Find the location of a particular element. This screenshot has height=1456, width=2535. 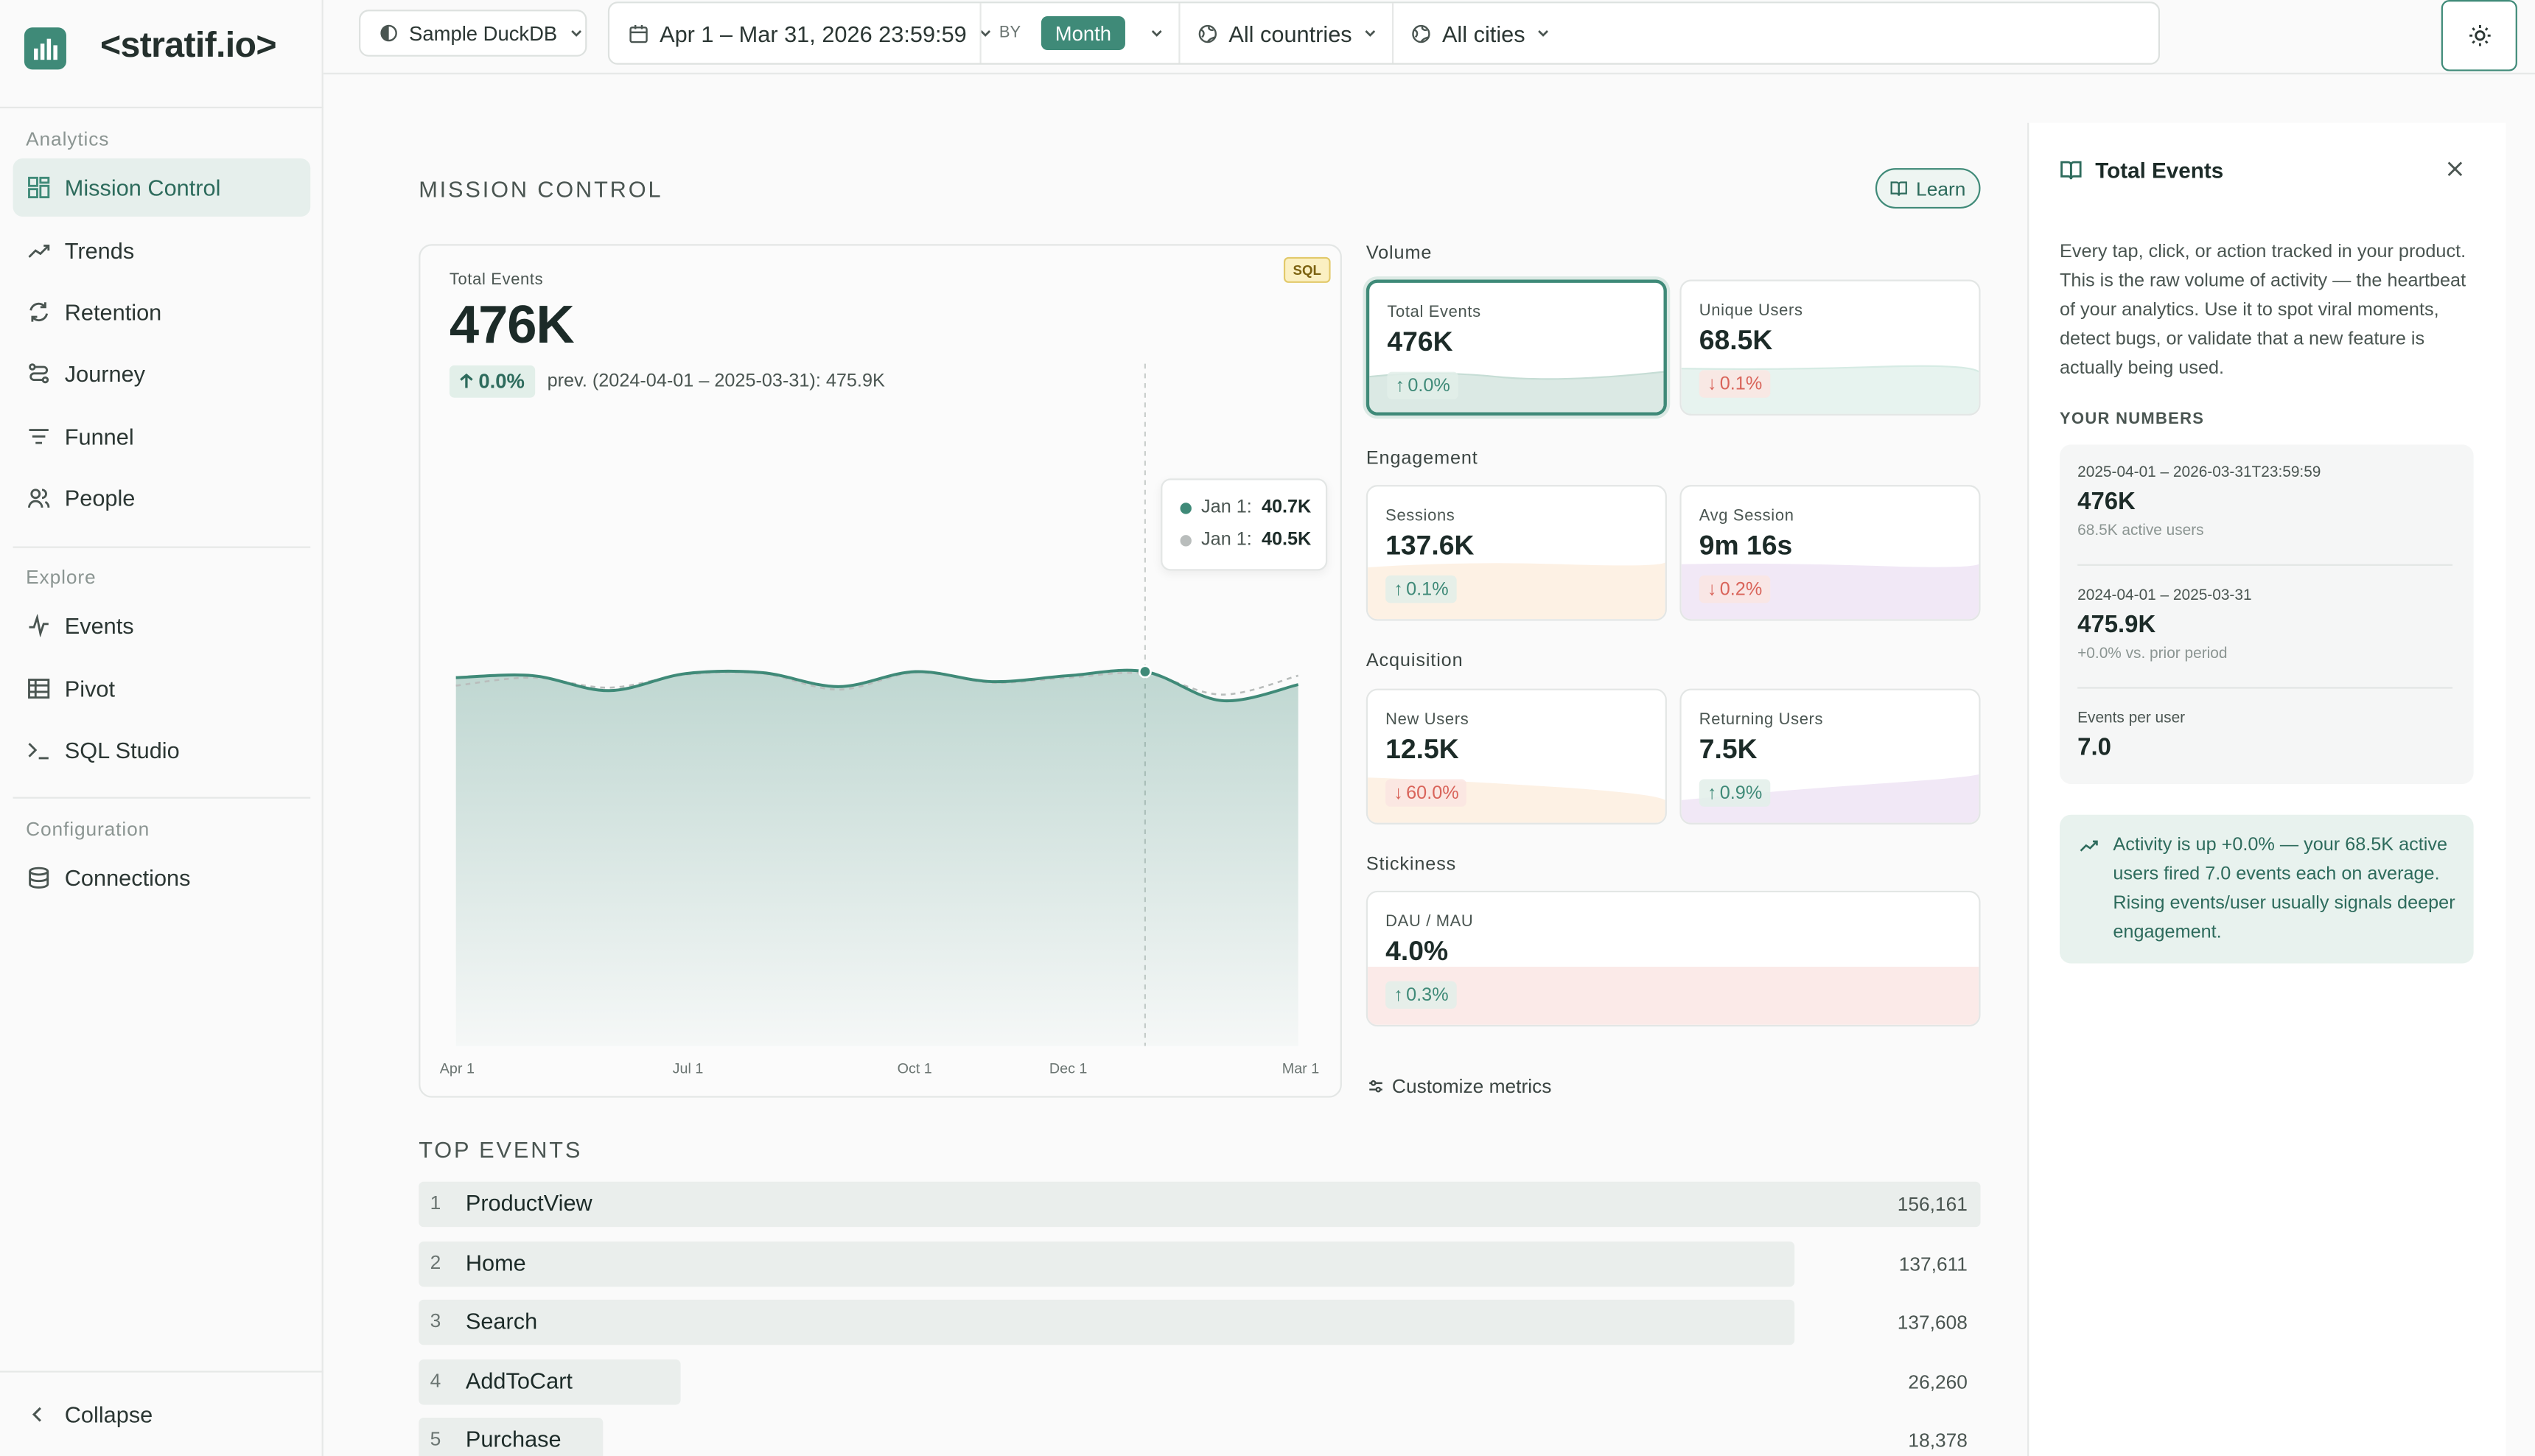

event-count: 156,161 is located at coordinates (1932, 1204).